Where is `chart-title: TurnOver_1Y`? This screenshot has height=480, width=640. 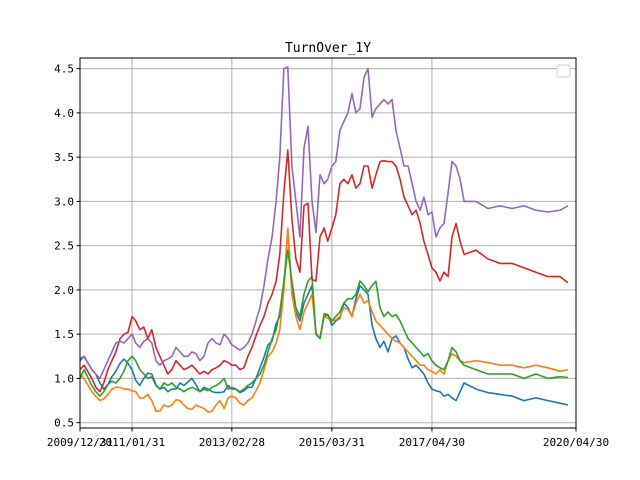 chart-title: TurnOver_1Y is located at coordinates (328, 48).